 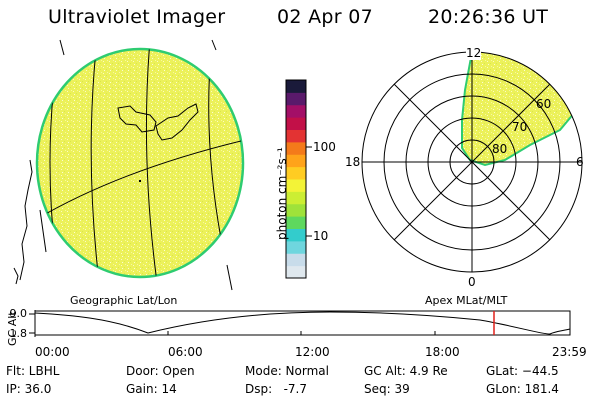 What do you see at coordinates (324, 147) in the screenshot?
I see `colorbar-tick-100: 100` at bounding box center [324, 147].